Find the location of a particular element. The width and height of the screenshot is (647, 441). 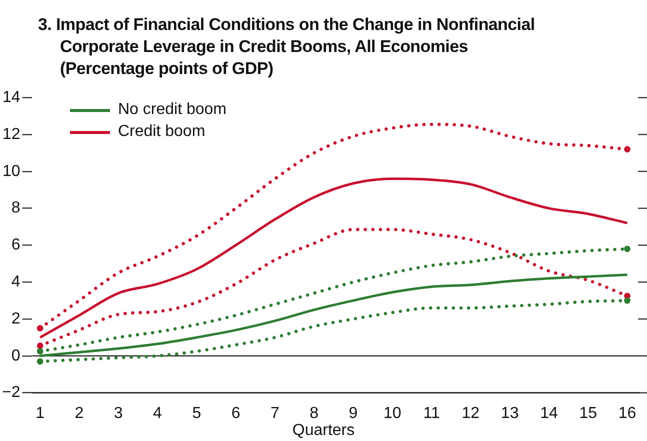

y-tick-label: 0 is located at coordinates (15, 355).